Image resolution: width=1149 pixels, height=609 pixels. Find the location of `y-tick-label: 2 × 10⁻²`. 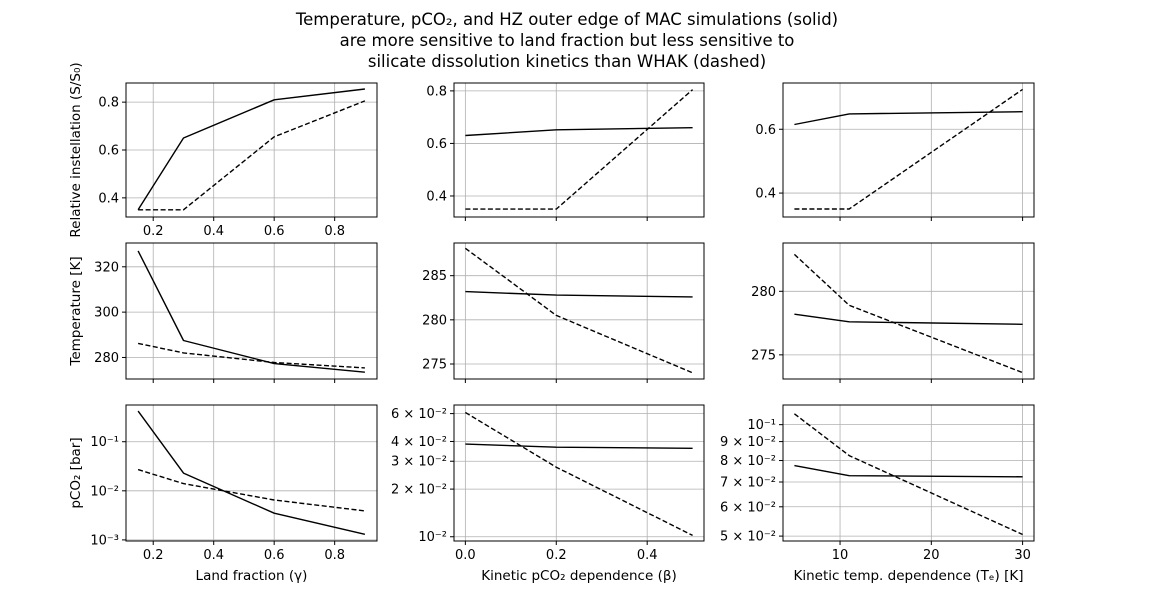

y-tick-label: 2 × 10⁻² is located at coordinates (419, 490).